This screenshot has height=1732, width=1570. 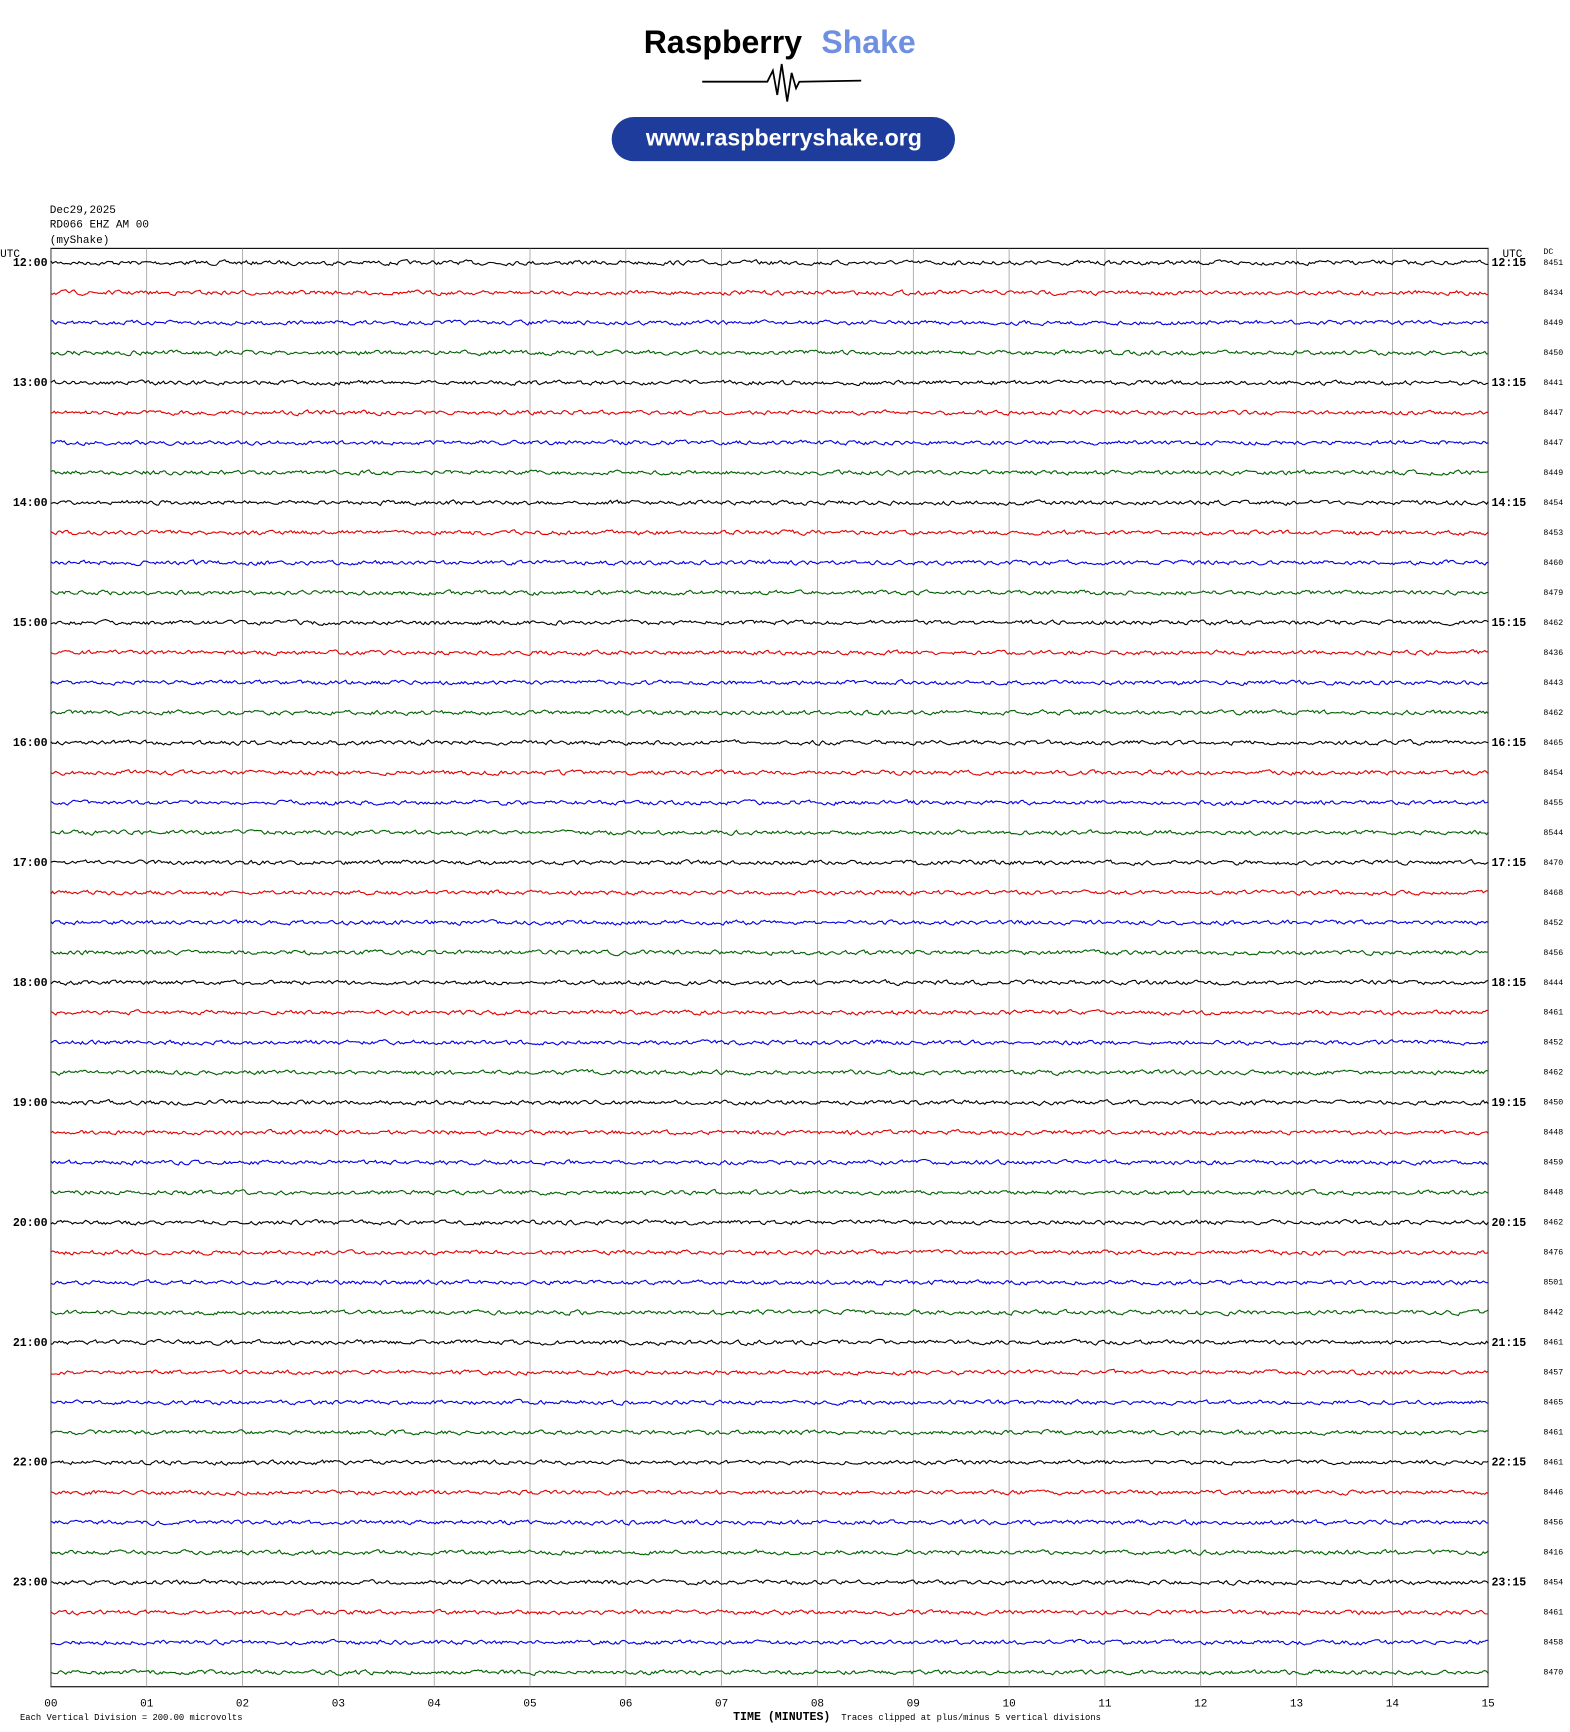 What do you see at coordinates (1508, 743) in the screenshot?
I see `right-time: 16:15` at bounding box center [1508, 743].